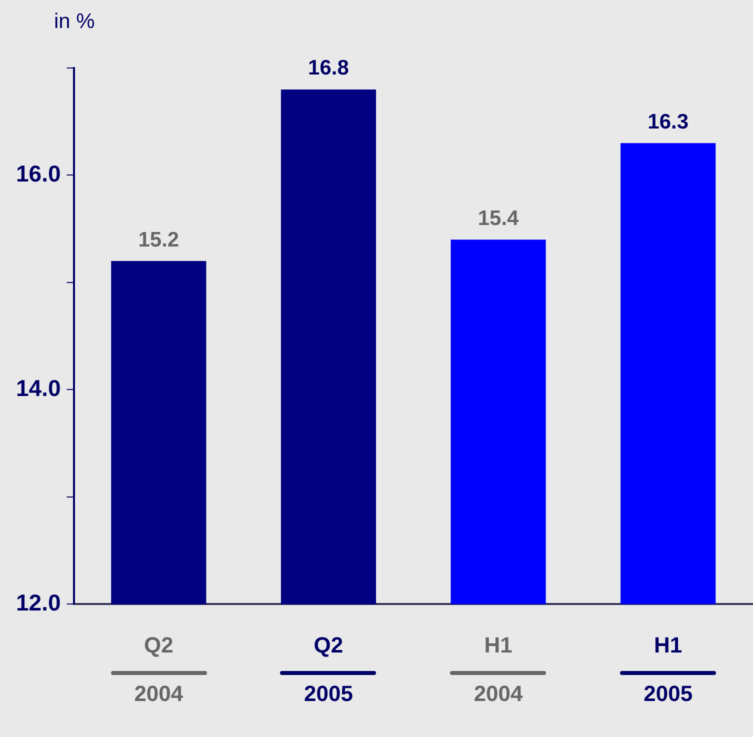 Image resolution: width=753 pixels, height=737 pixels. Describe the element at coordinates (74, 22) in the screenshot. I see `y-axis-title: in %` at that location.